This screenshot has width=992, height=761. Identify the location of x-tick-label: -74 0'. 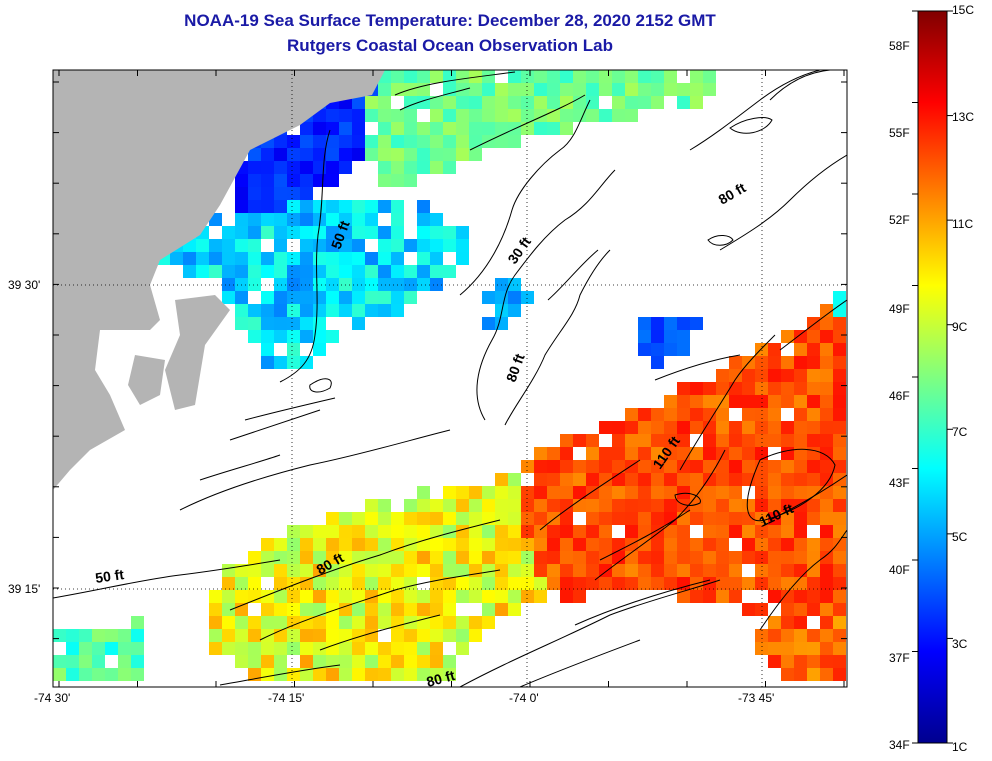
(524, 698).